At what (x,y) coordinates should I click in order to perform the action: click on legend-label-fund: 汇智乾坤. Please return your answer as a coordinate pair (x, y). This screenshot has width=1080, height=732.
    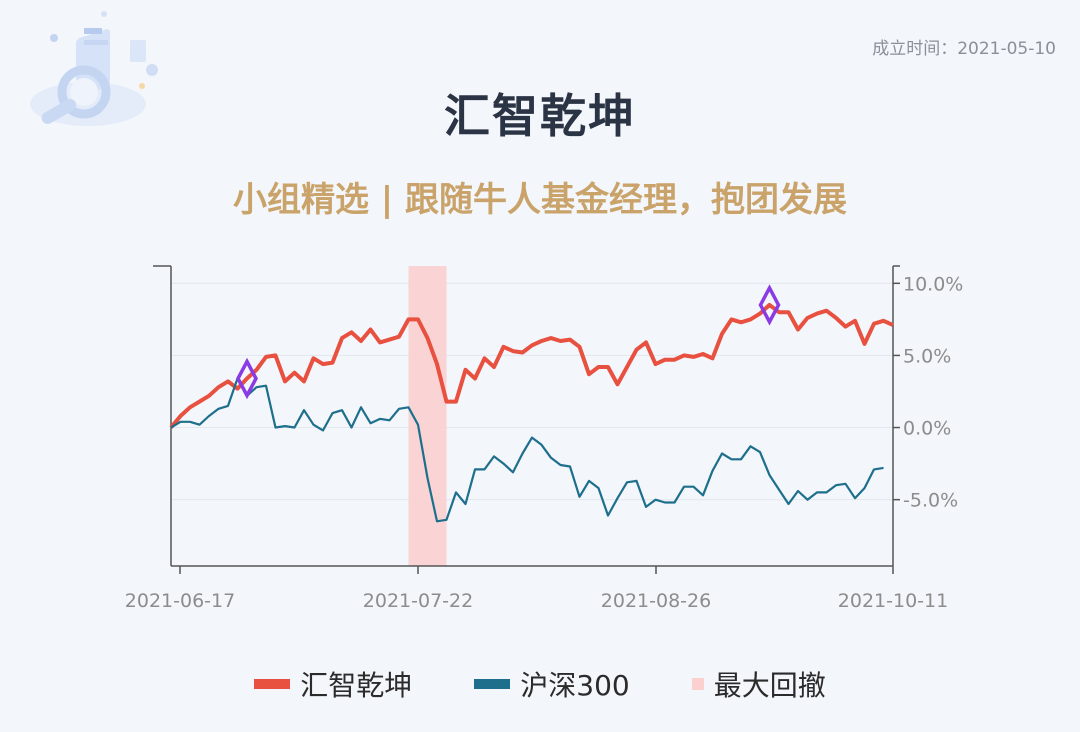
    Looking at the image, I should click on (356, 685).